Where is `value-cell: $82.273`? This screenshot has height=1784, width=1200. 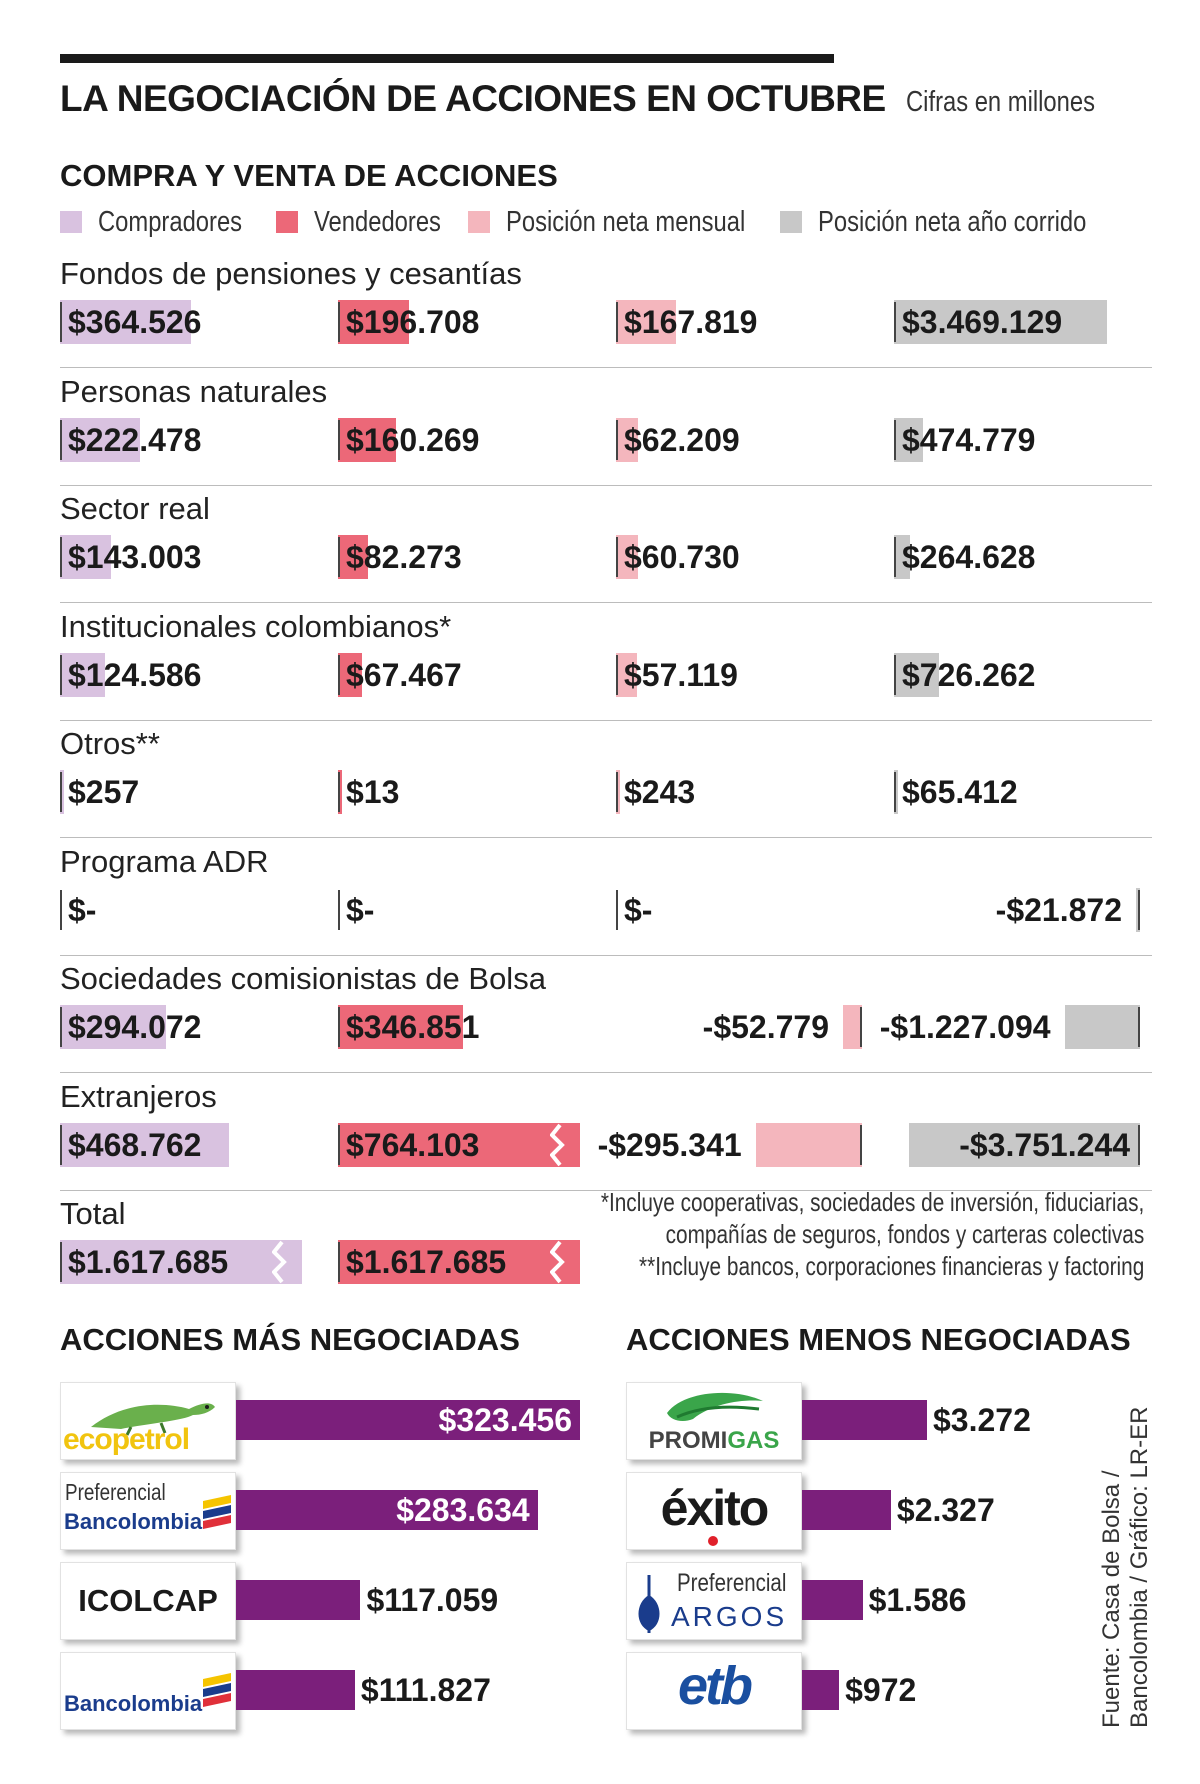 value-cell: $82.273 is located at coordinates (461, 557).